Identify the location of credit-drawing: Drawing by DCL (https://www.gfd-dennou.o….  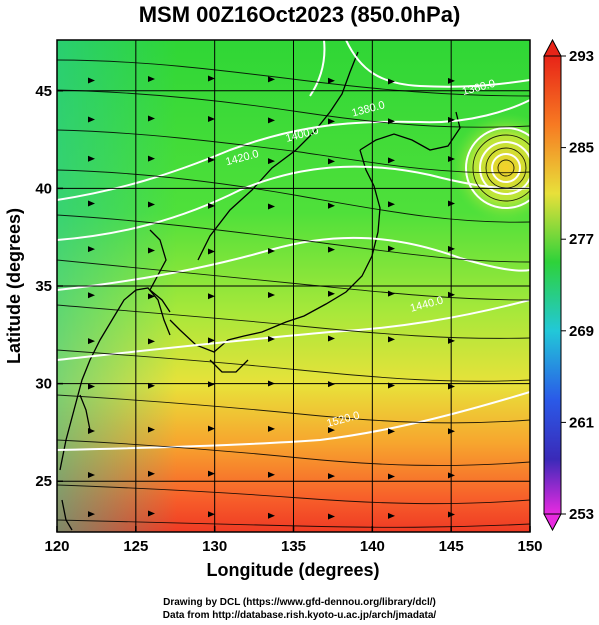
(299, 602).